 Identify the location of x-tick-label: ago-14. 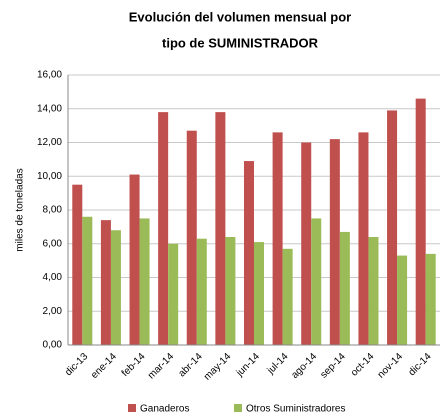
(304, 366).